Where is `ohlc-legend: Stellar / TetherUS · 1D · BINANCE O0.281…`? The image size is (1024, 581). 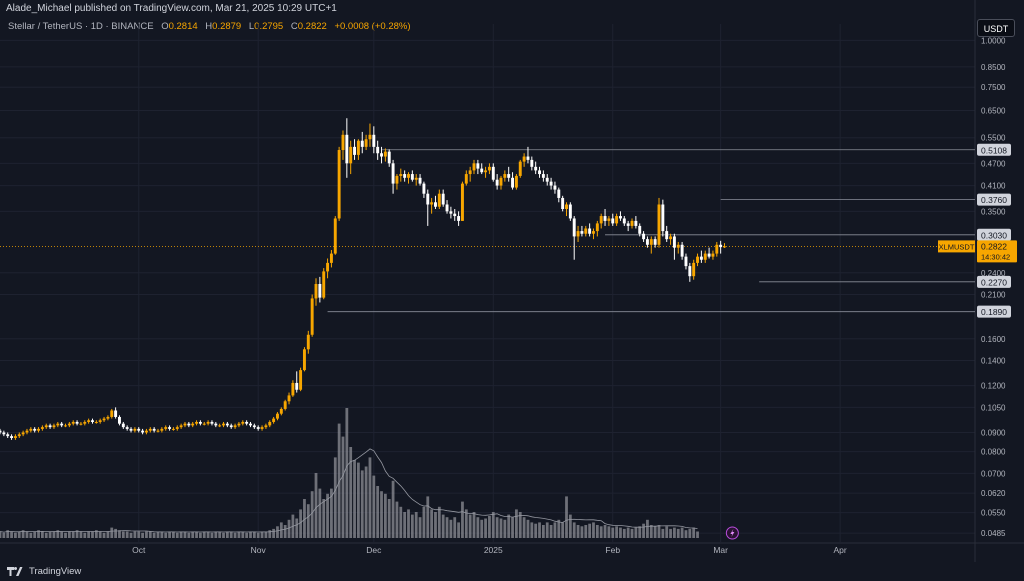
ohlc-legend: Stellar / TetherUS · 1D · BINANCE O0.281… is located at coordinates (209, 26).